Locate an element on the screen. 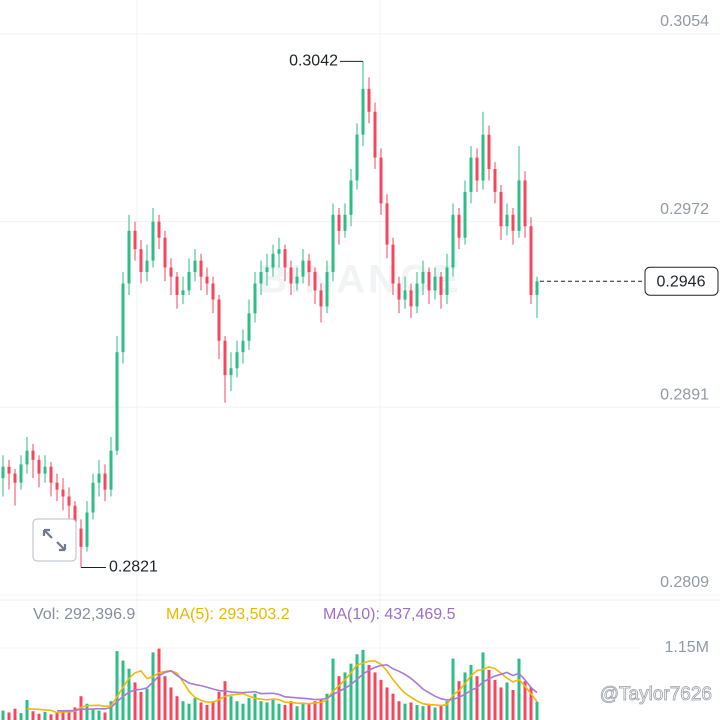  volume-legend: MA(10): 437,469.5 is located at coordinates (389, 614).